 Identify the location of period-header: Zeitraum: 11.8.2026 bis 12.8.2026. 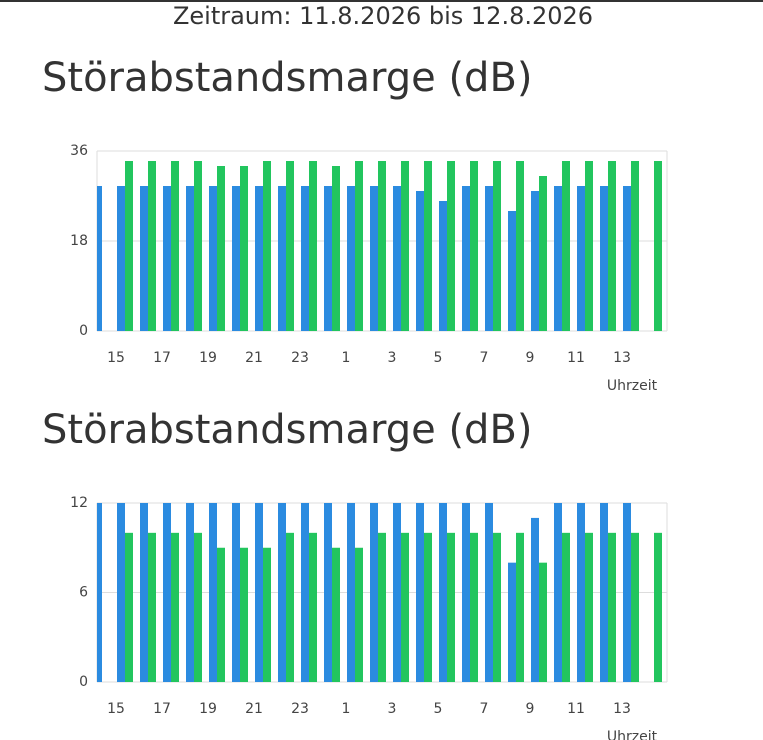
(383, 16).